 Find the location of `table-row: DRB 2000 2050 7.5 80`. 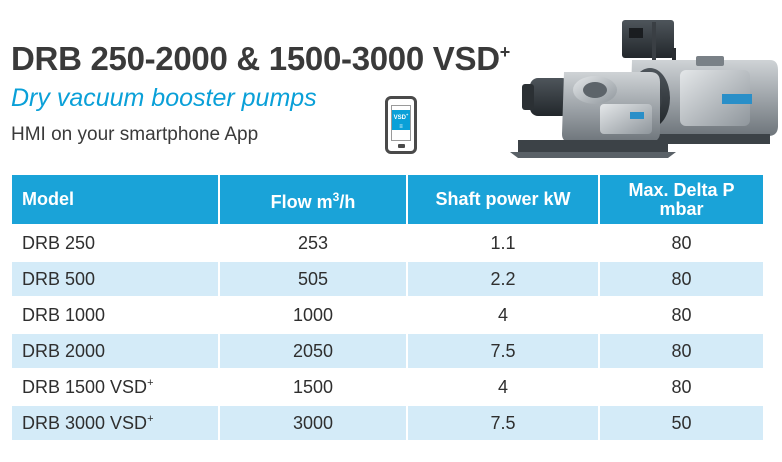

table-row: DRB 2000 2050 7.5 80 is located at coordinates (387, 351).